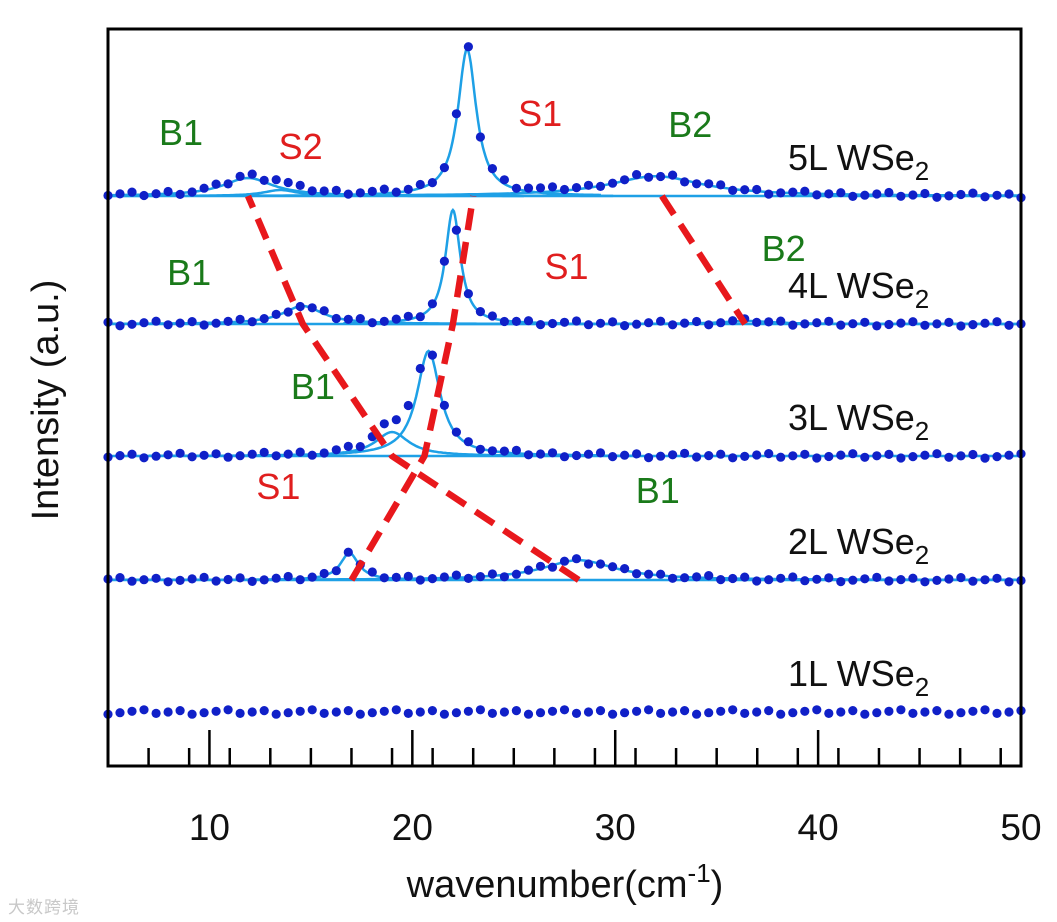  What do you see at coordinates (392, 444) in the screenshot?
I see `fit-curve-b1` at bounding box center [392, 444].